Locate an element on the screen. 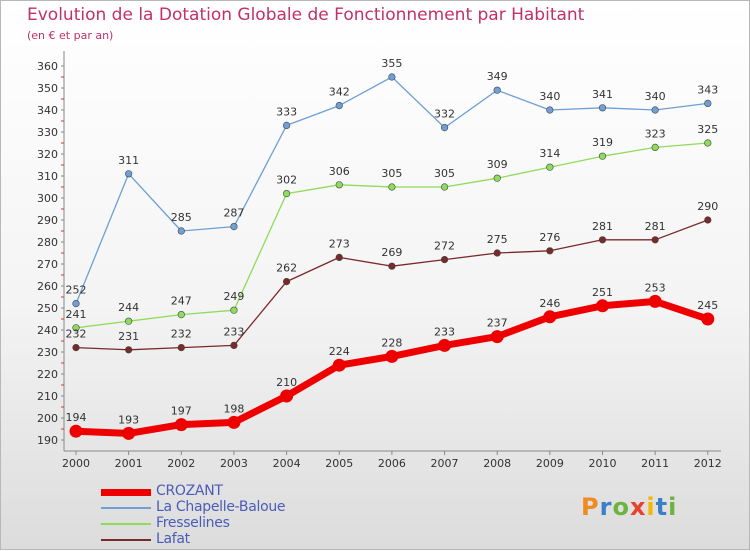 This screenshot has width=750, height=551. logo-letter: x is located at coordinates (638, 507).